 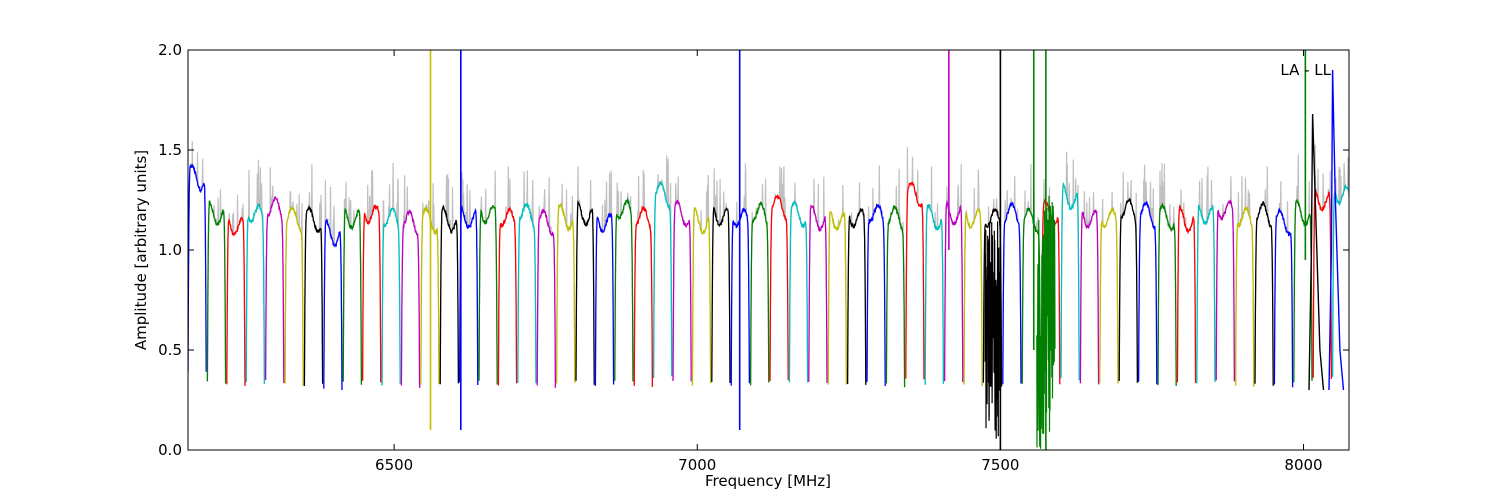 What do you see at coordinates (697, 465) in the screenshot?
I see `x-tick-label-1: 7000` at bounding box center [697, 465].